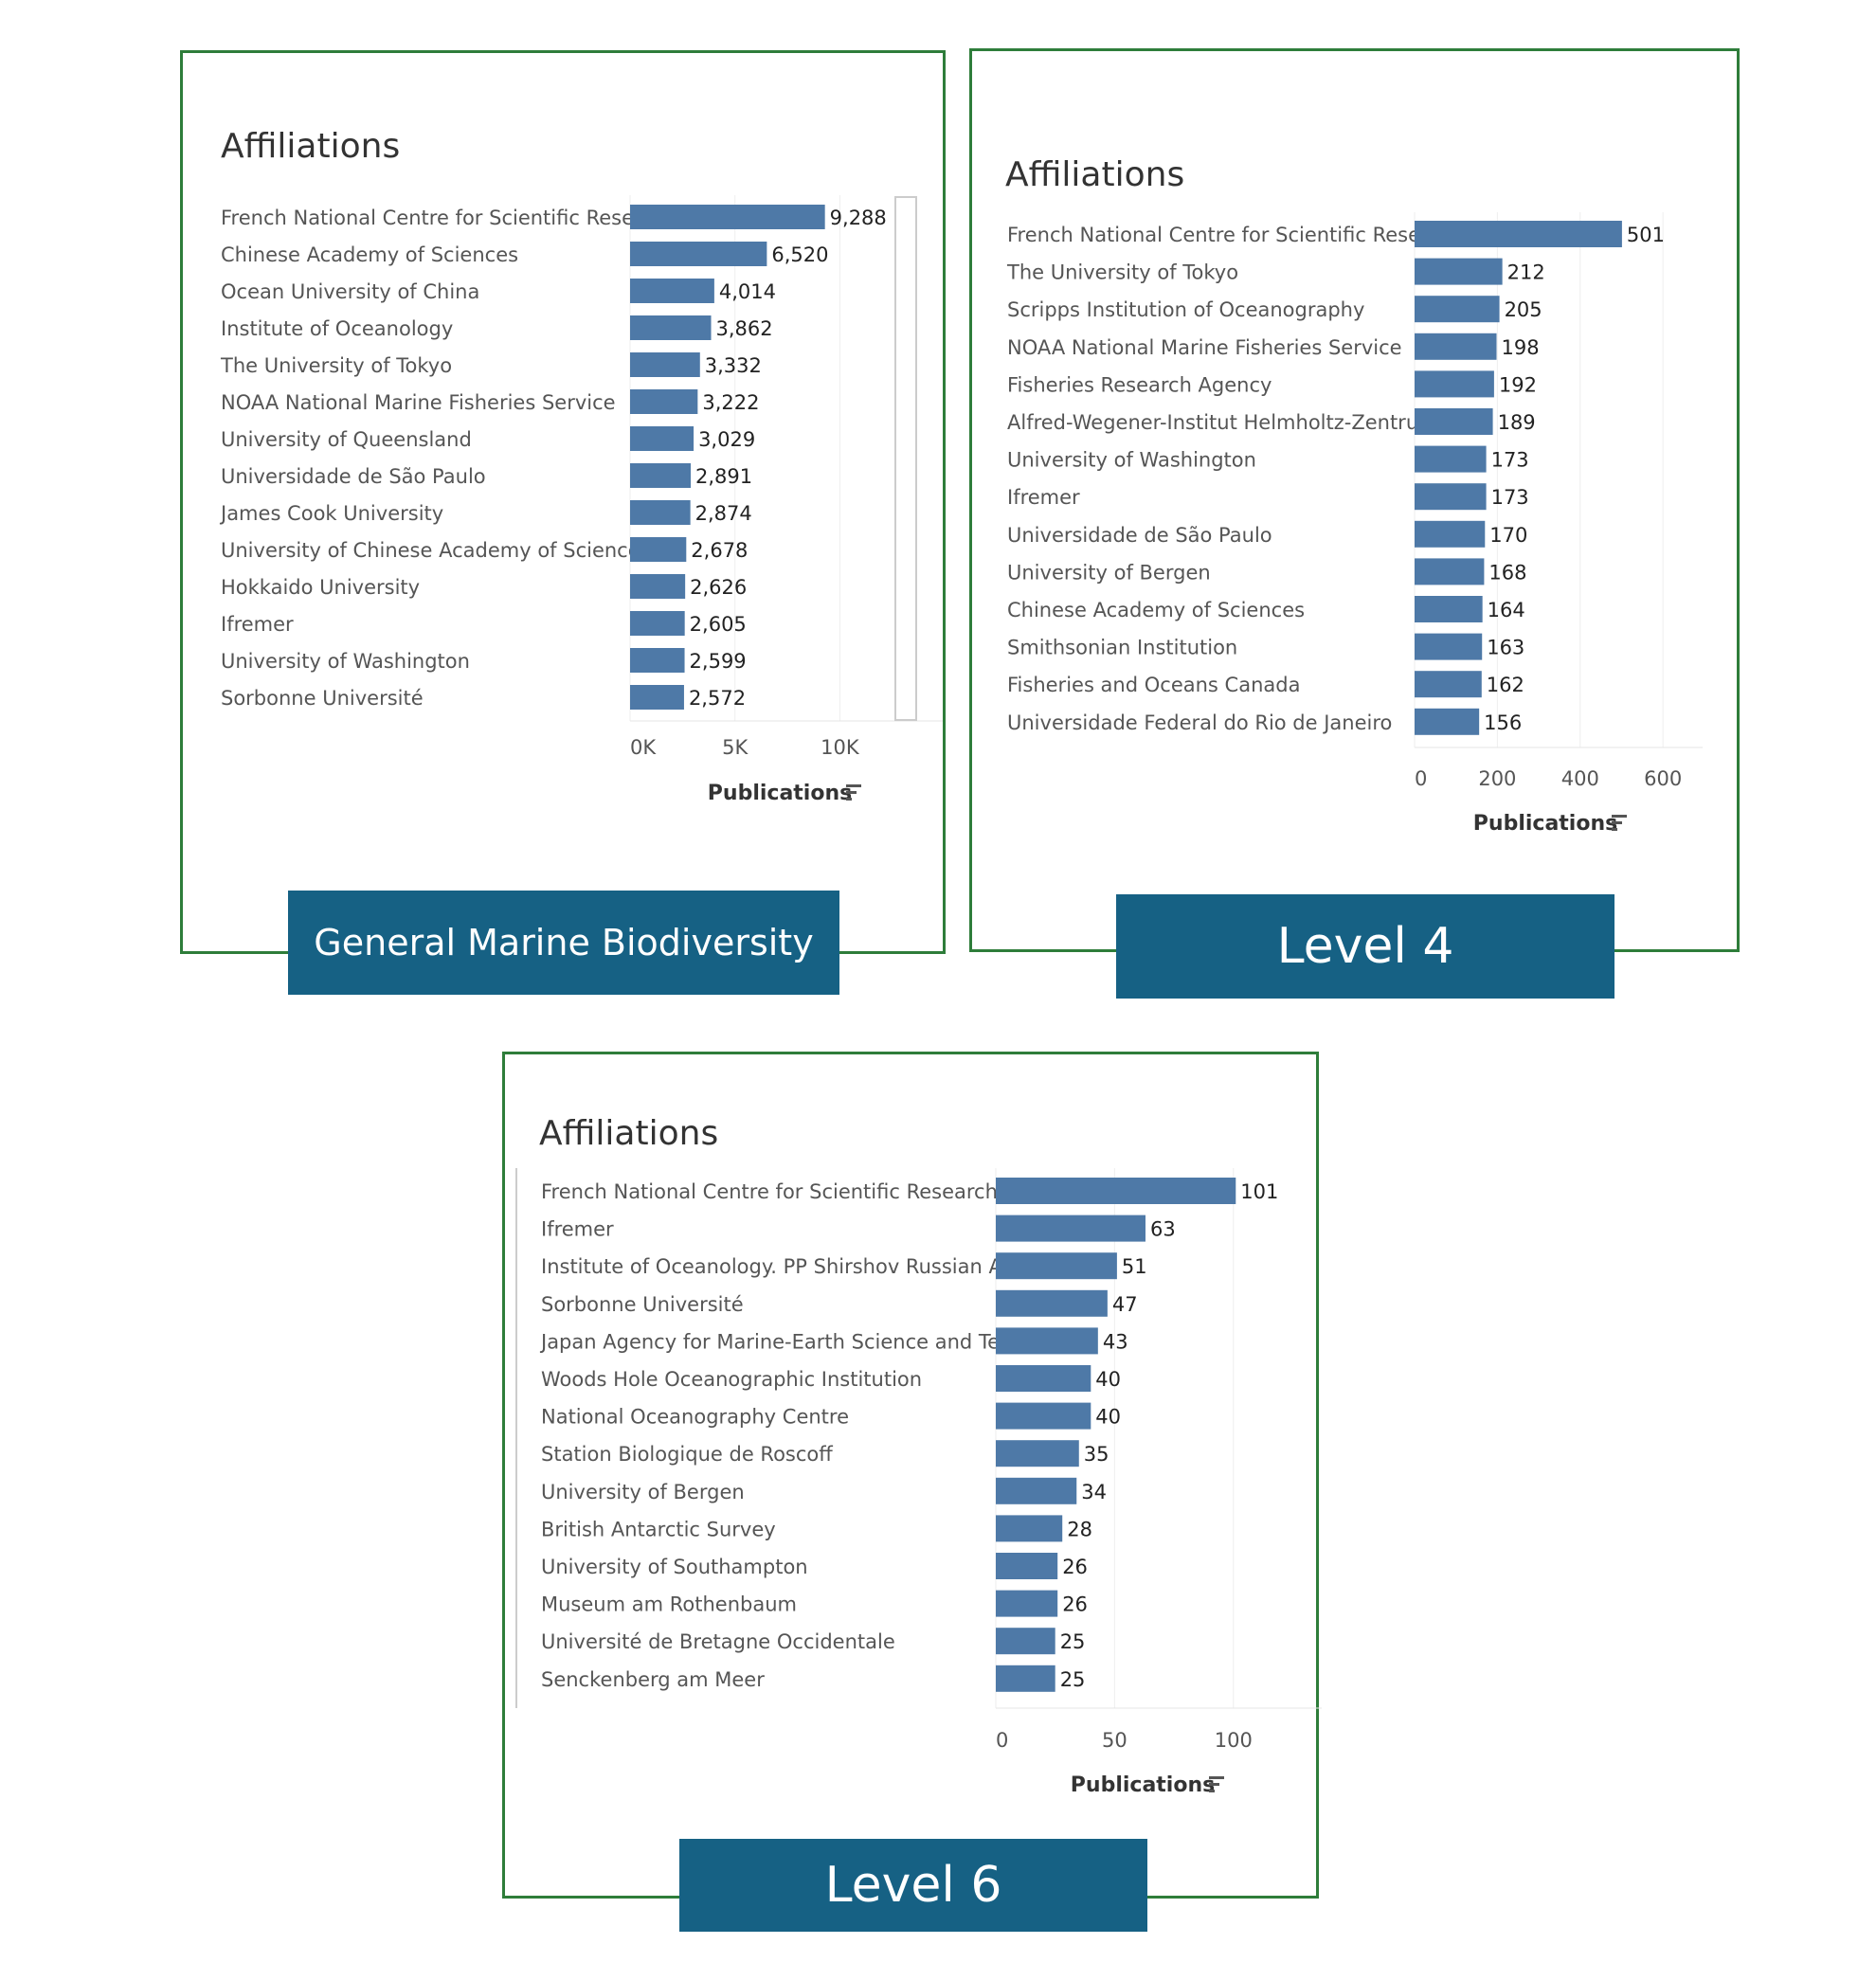 The width and height of the screenshot is (1876, 1980). Describe the element at coordinates (644, 747) in the screenshot. I see `x-tick-label: 0K` at that location.